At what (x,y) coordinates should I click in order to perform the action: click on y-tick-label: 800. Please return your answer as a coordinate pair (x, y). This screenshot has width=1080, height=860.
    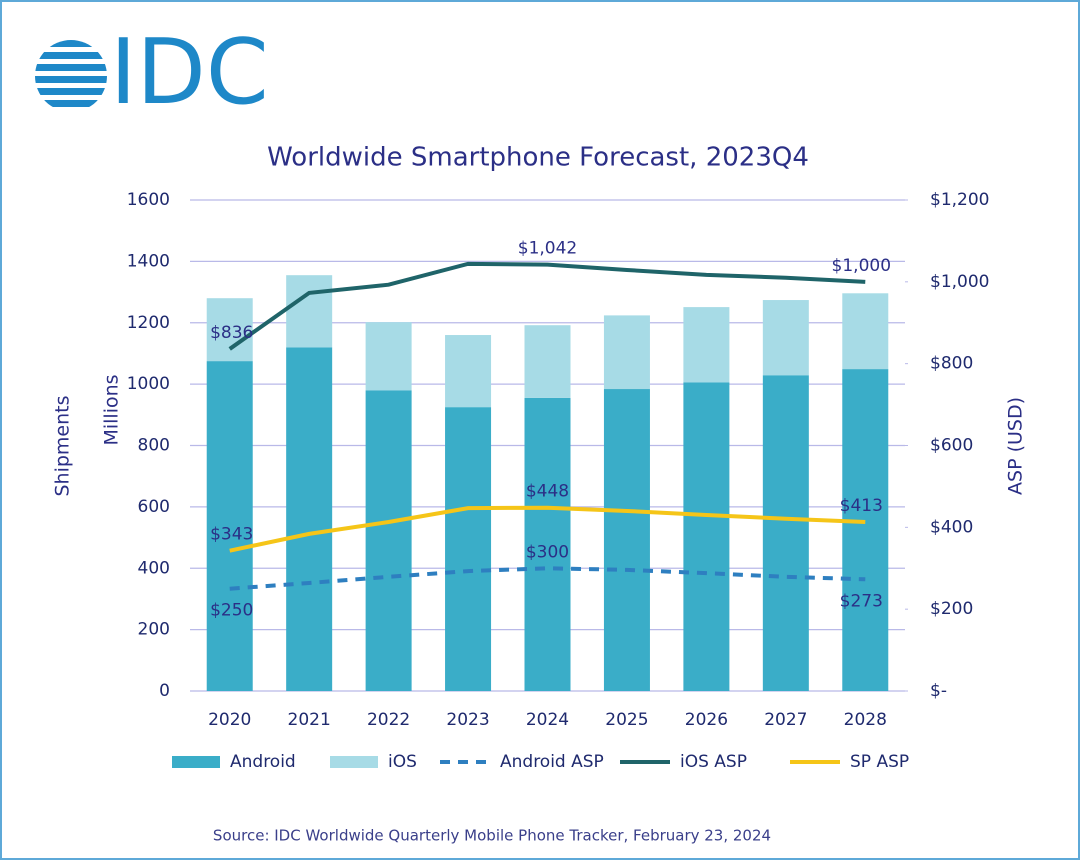
    Looking at the image, I should click on (154, 446).